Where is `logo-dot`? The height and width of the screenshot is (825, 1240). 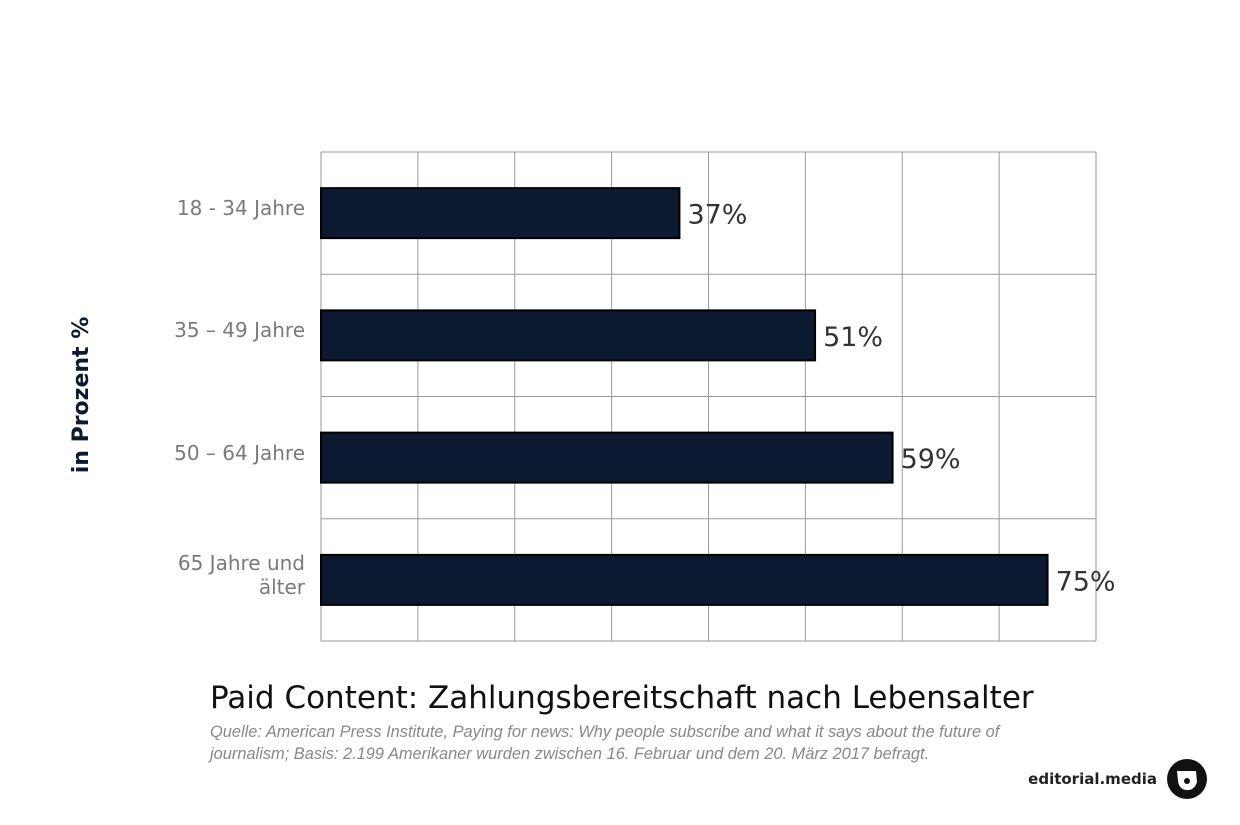 logo-dot is located at coordinates (1187, 781).